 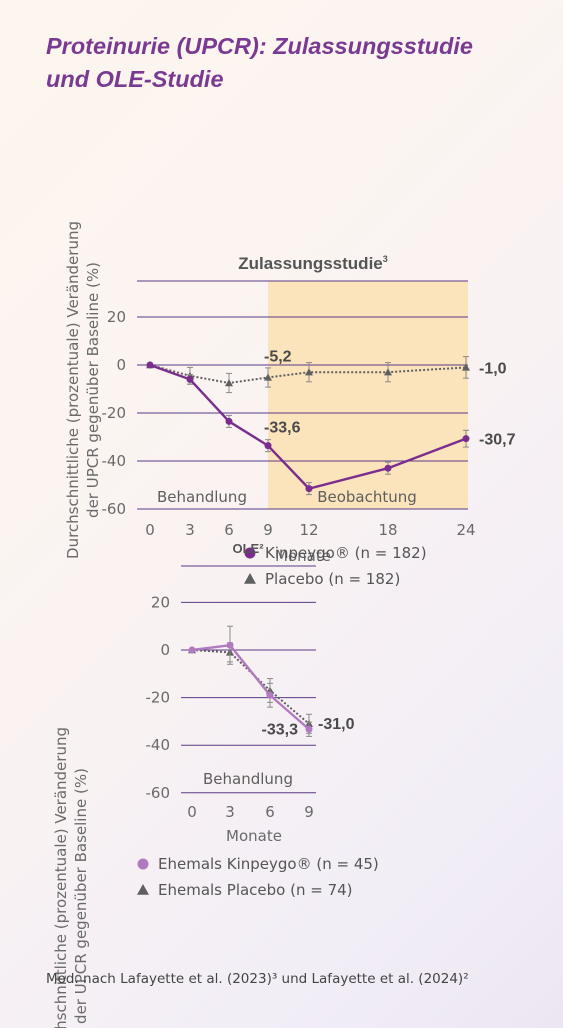 I want to click on x-tick-label: 18, so click(x=387, y=530).